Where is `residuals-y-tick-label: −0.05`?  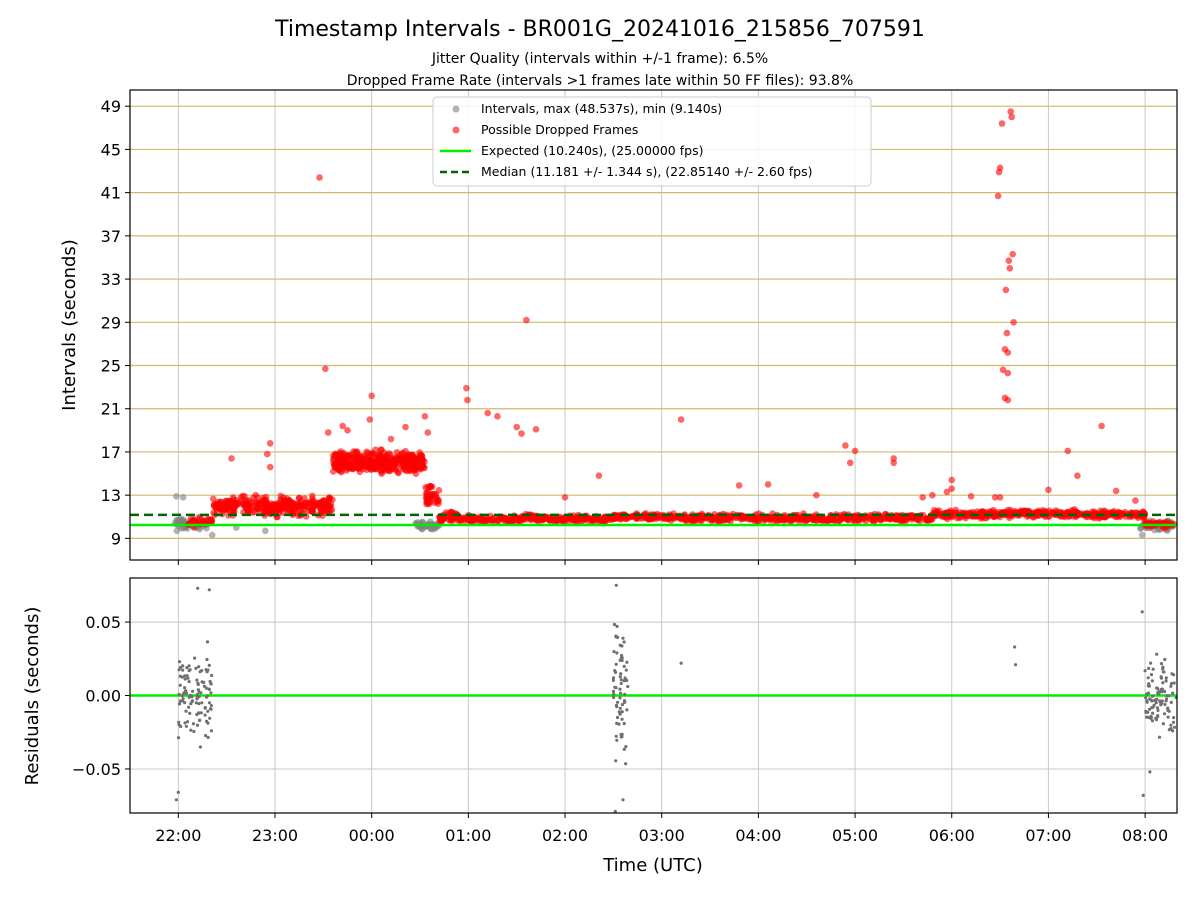
residuals-y-tick-label: −0.05 is located at coordinates (96, 769).